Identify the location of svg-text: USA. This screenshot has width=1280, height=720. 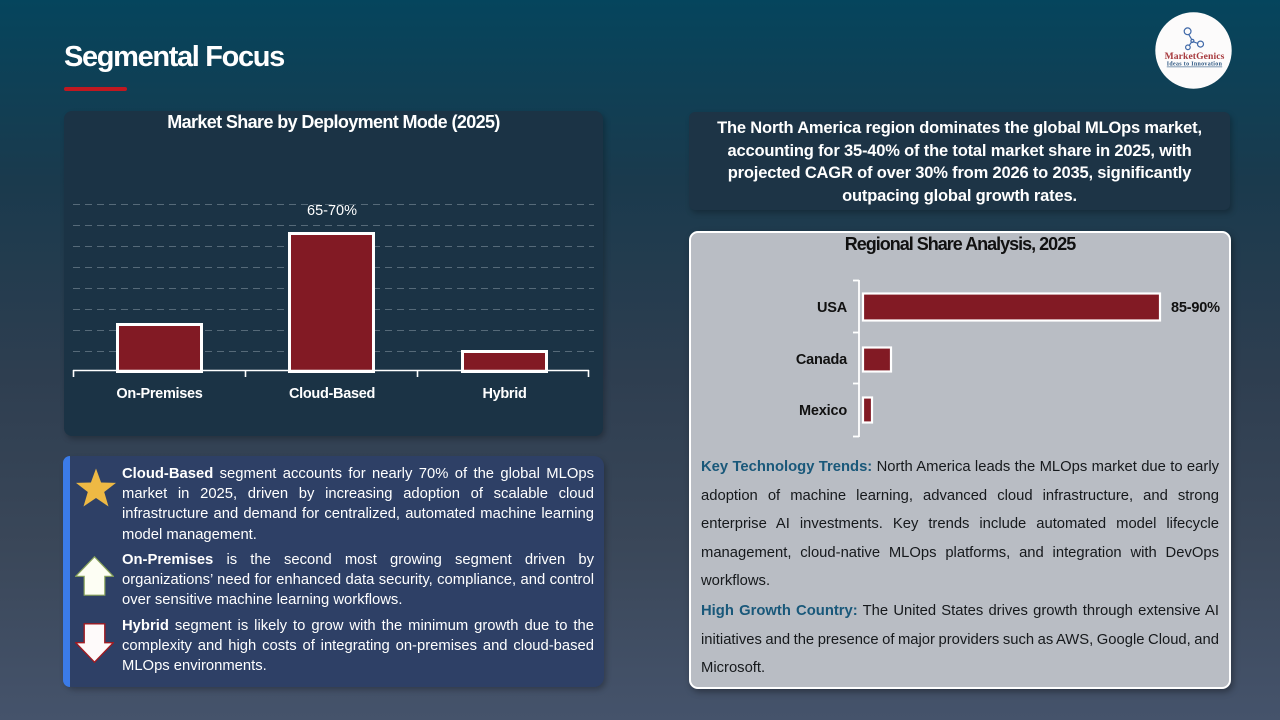
(832, 308).